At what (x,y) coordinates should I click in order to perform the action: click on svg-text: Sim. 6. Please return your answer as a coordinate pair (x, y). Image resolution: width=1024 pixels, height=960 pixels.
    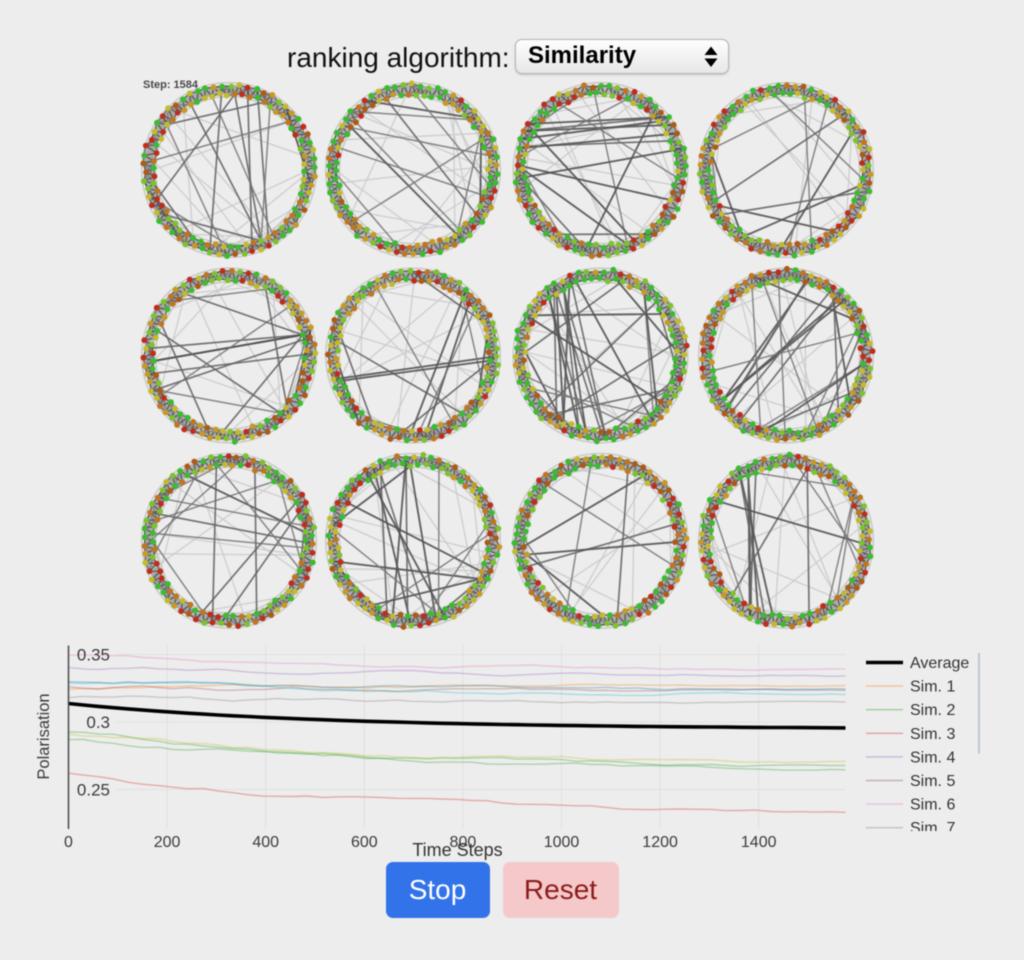
    Looking at the image, I should click on (932, 805).